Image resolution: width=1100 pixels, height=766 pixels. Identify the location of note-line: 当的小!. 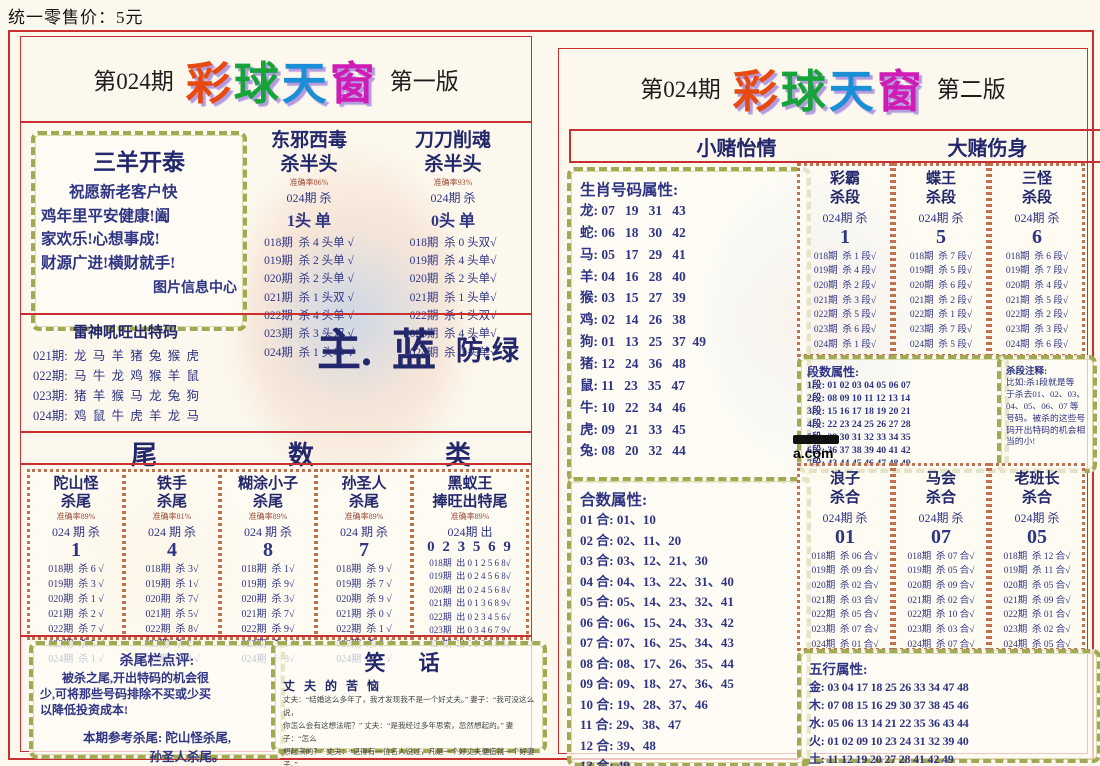
(1021, 441).